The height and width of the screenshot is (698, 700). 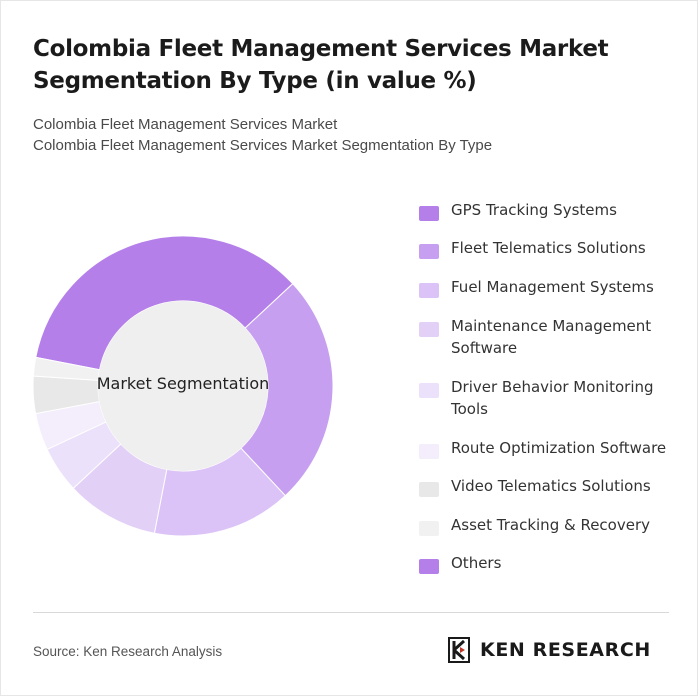 What do you see at coordinates (559, 448) in the screenshot?
I see `legend-label: Route Optimization Software` at bounding box center [559, 448].